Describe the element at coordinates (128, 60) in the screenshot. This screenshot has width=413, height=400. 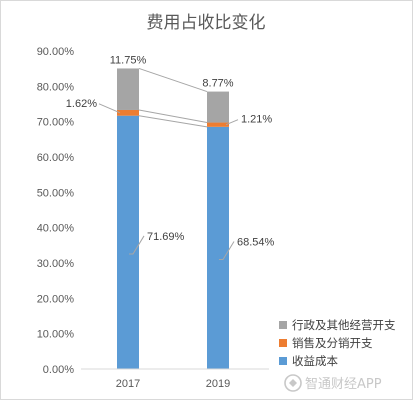
I see `data-label: 11.75%` at that location.